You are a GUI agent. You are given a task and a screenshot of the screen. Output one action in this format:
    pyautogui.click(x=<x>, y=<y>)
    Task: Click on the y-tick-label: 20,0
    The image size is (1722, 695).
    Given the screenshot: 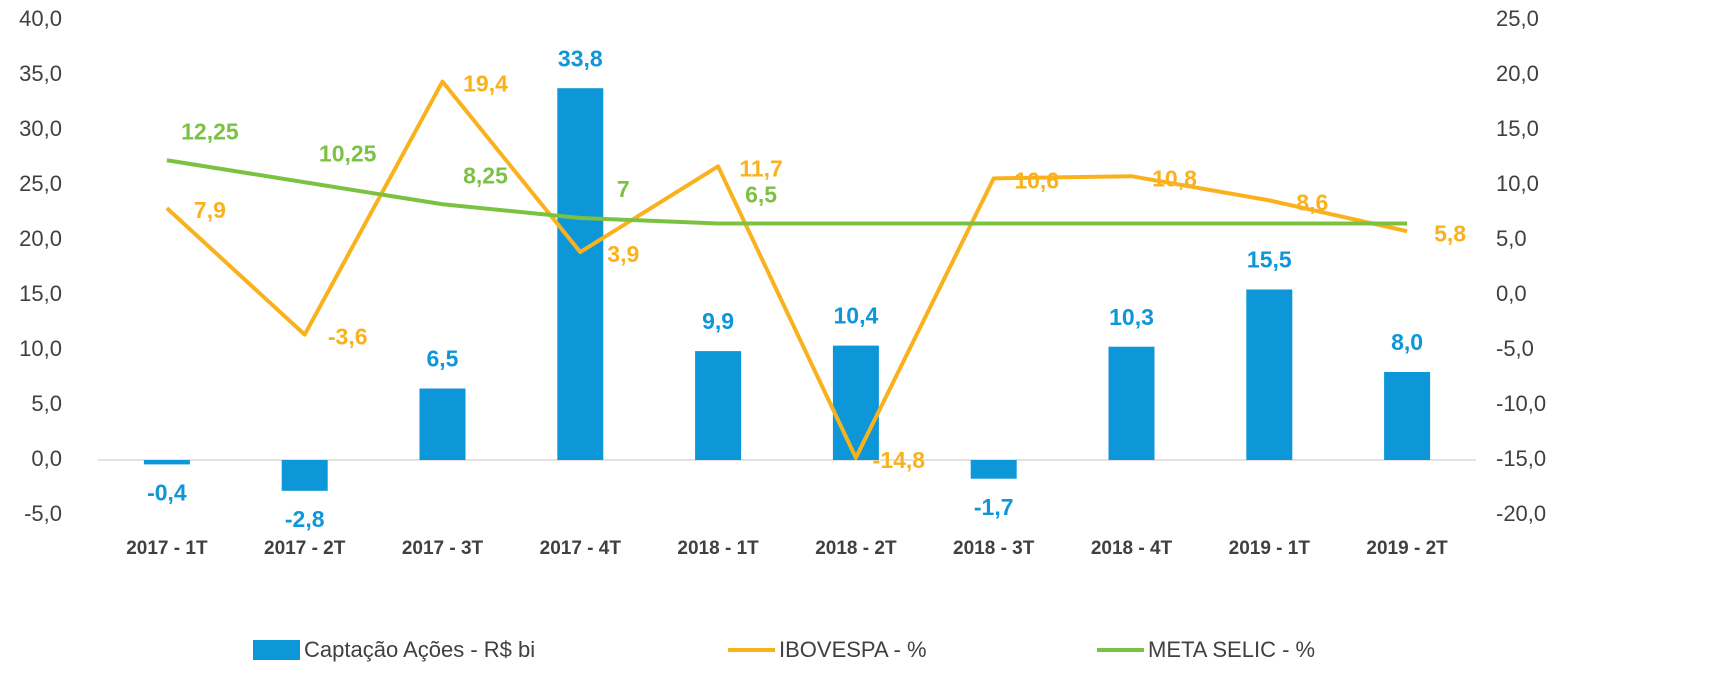 What is the action you would take?
    pyautogui.click(x=40, y=238)
    